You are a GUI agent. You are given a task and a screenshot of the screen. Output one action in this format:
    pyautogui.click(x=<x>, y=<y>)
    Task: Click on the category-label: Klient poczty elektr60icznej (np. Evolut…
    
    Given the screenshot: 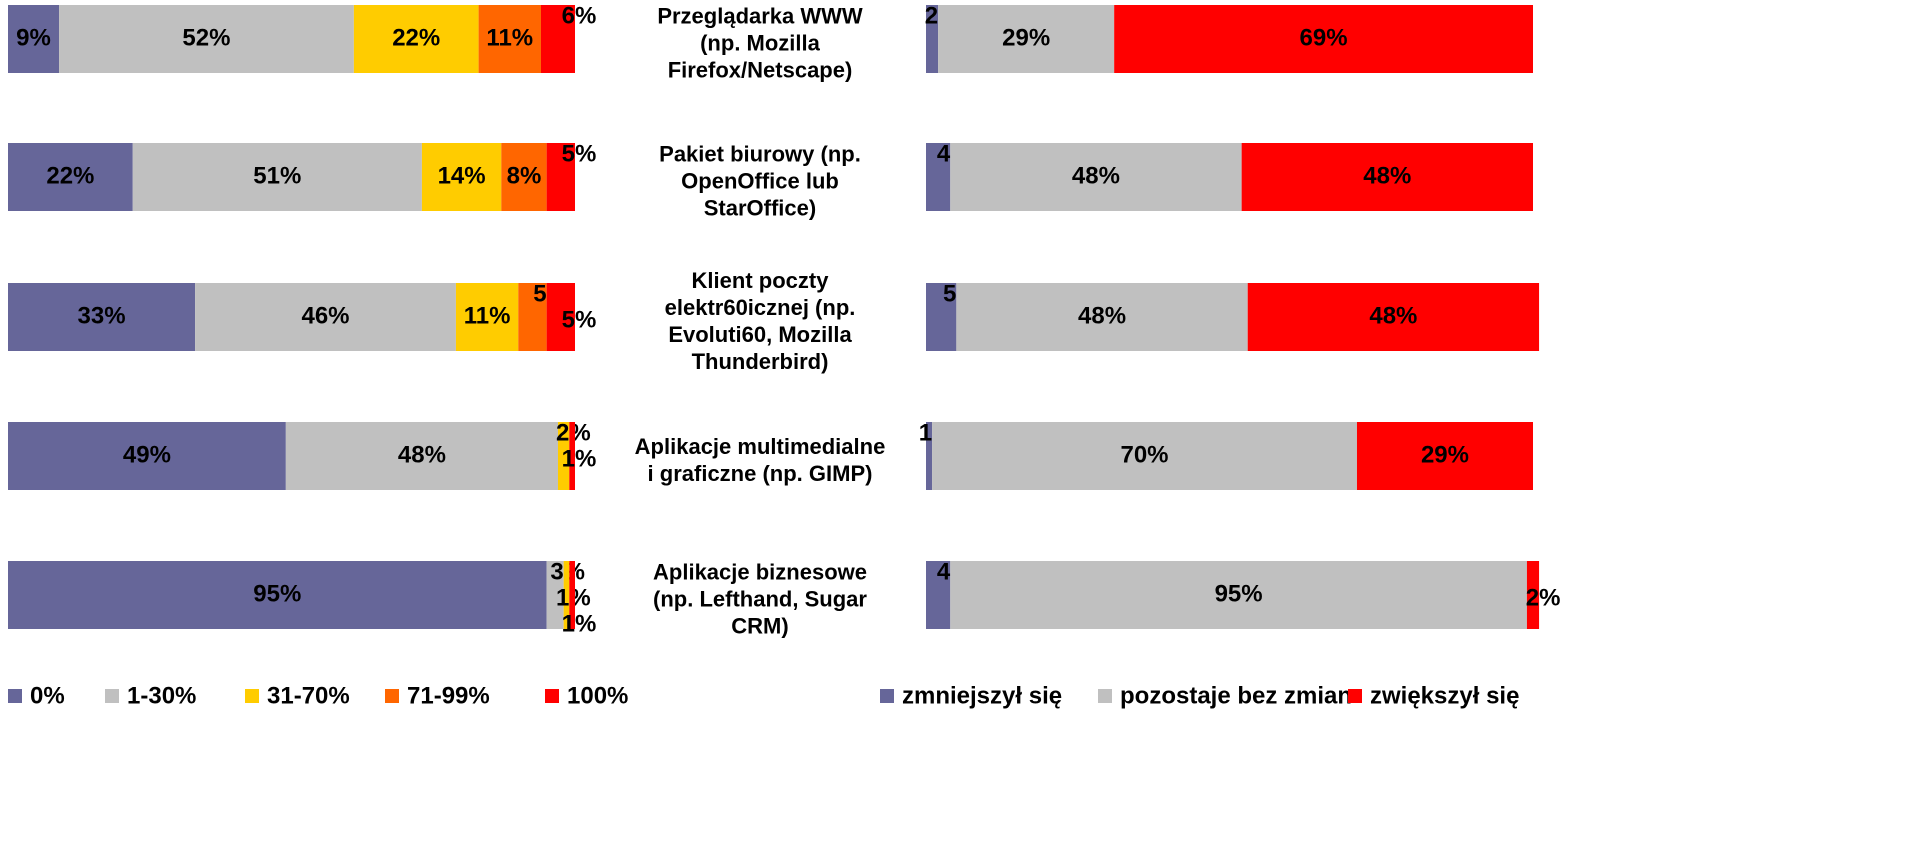 What is the action you would take?
    pyautogui.click(x=760, y=321)
    